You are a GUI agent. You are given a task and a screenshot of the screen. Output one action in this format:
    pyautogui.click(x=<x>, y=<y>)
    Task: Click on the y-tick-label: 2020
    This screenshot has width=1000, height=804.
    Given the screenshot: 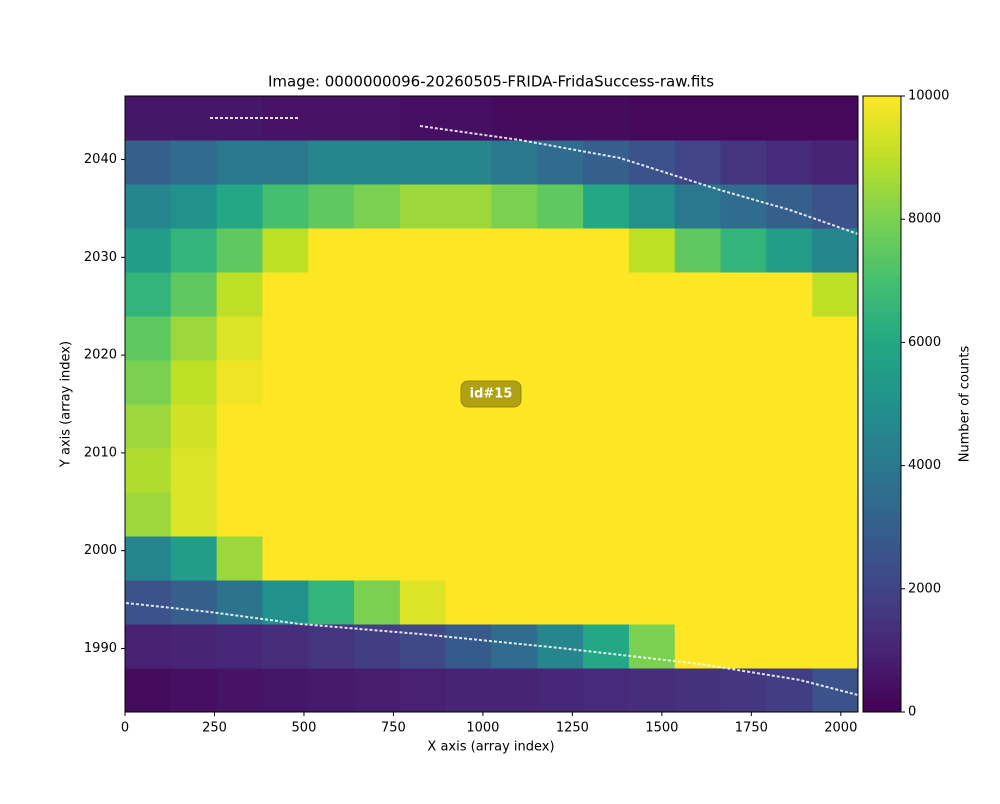 What is the action you would take?
    pyautogui.click(x=100, y=355)
    